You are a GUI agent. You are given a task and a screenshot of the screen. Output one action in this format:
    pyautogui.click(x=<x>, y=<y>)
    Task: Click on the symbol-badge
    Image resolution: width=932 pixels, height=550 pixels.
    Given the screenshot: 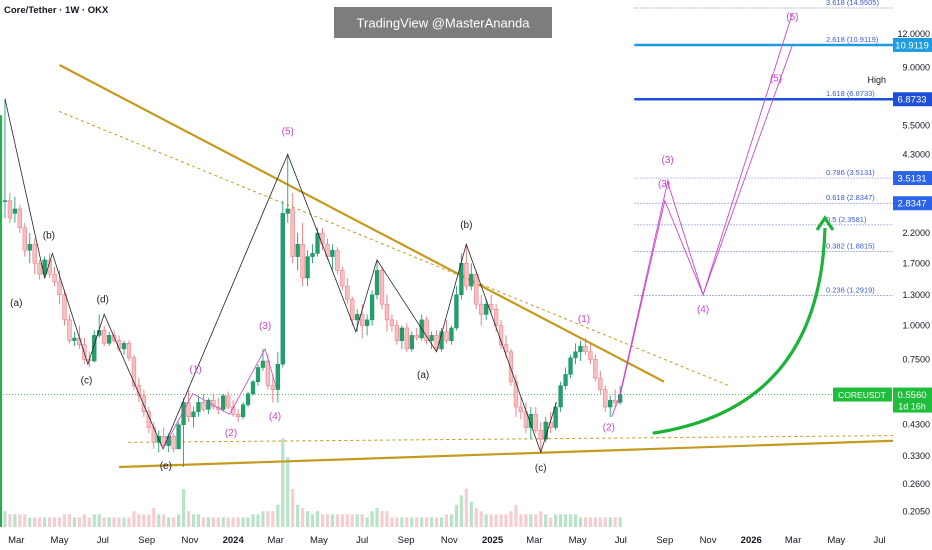 What is the action you would take?
    pyautogui.click(x=862, y=394)
    